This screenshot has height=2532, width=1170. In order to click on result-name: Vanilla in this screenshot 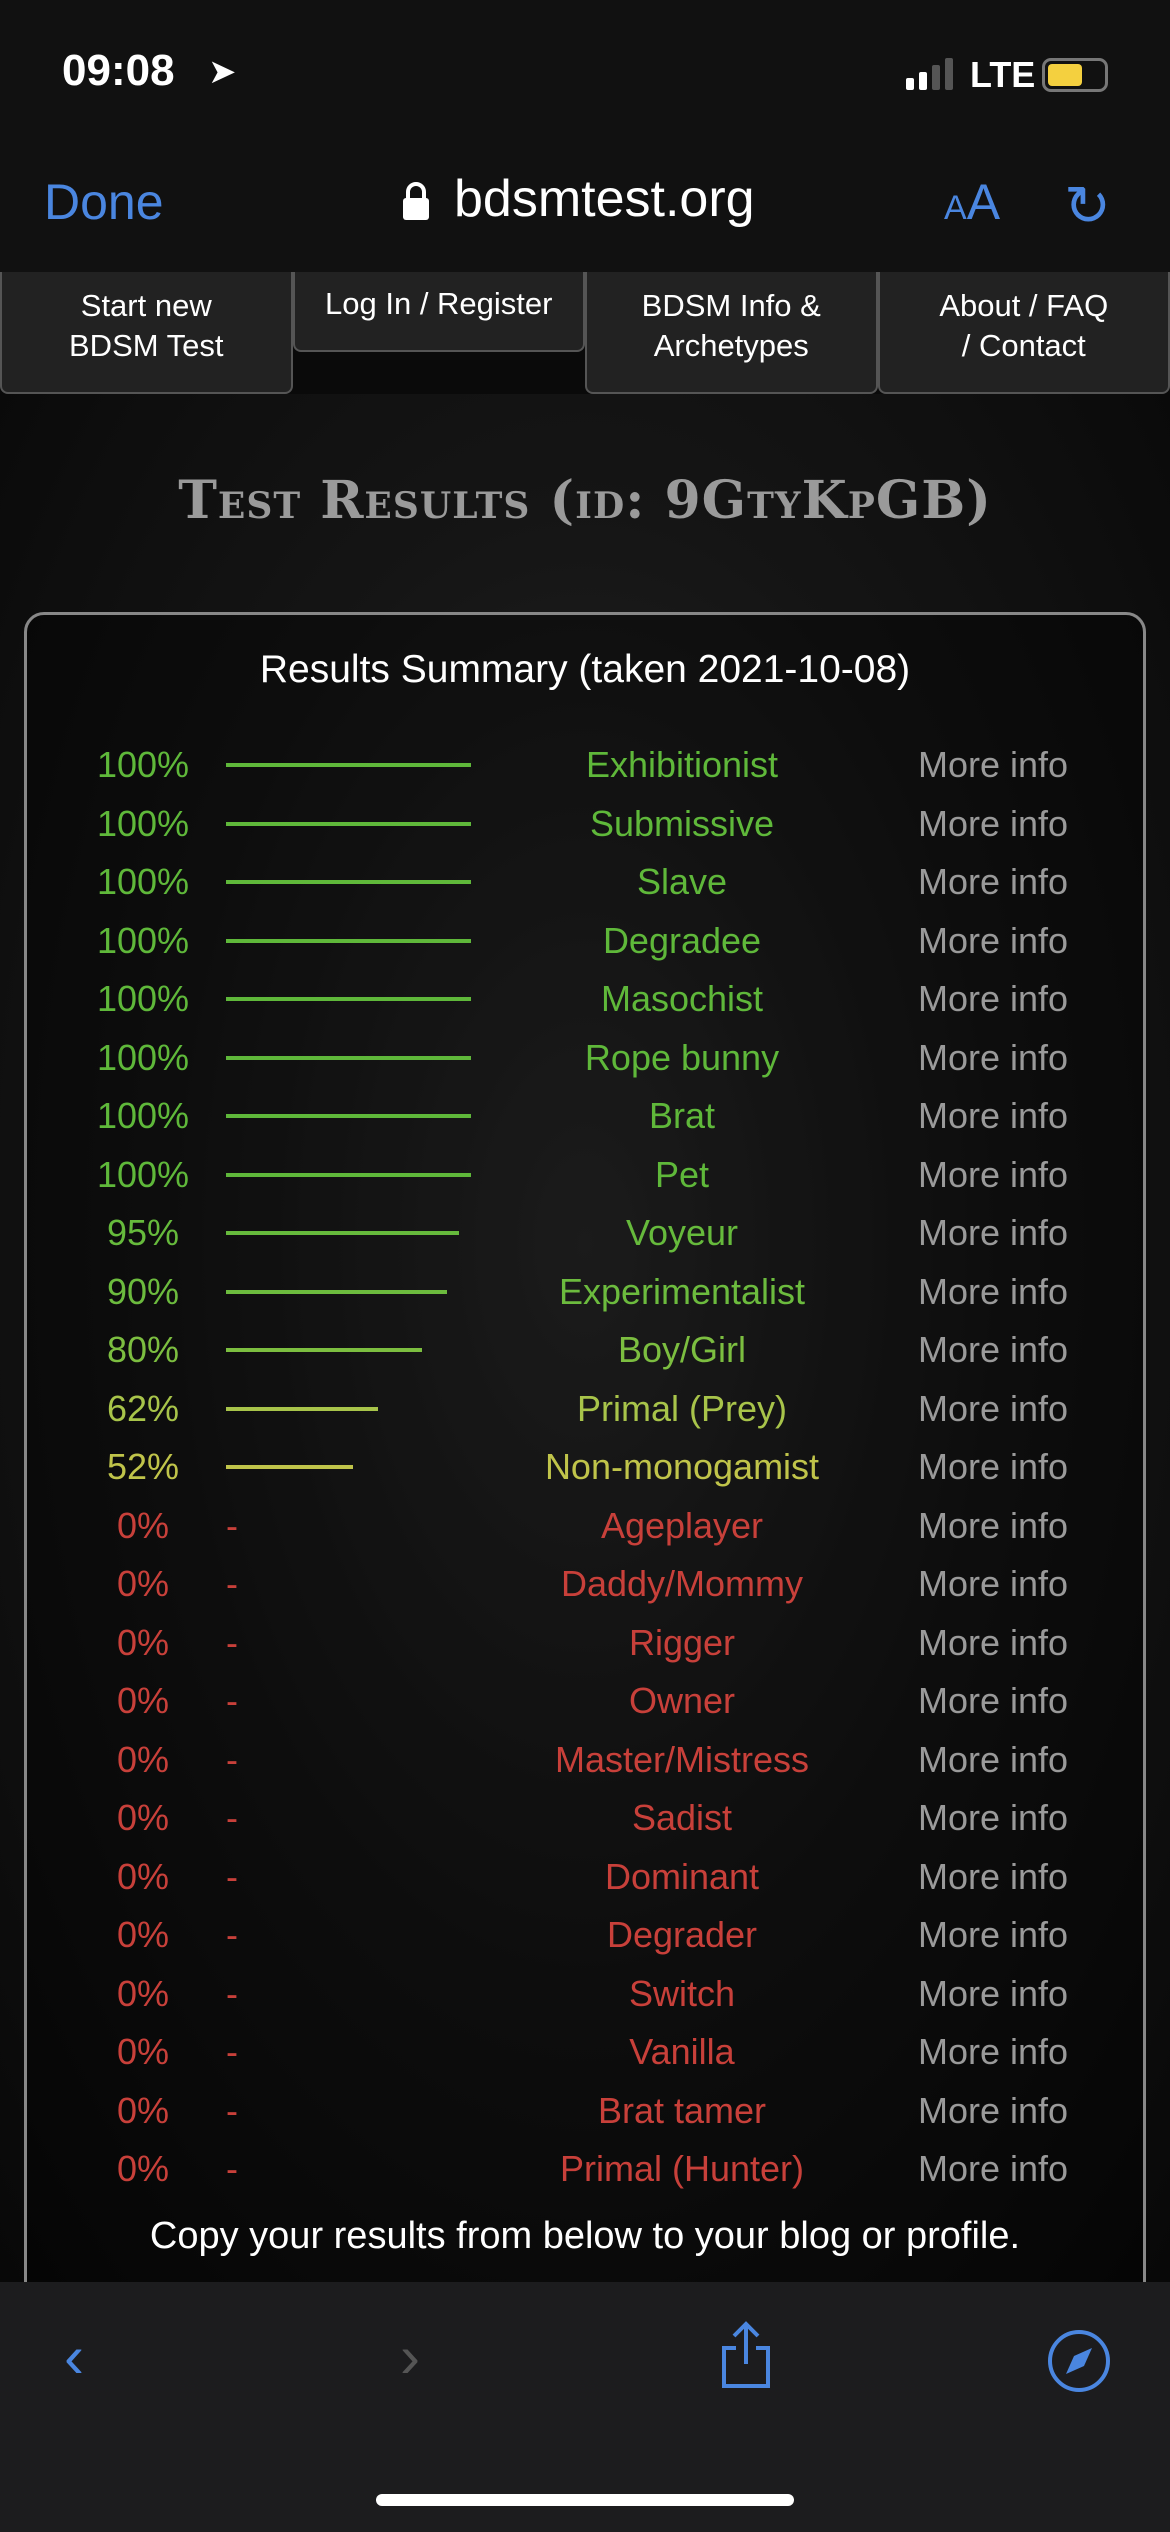, I will do `click(682, 2051)`.